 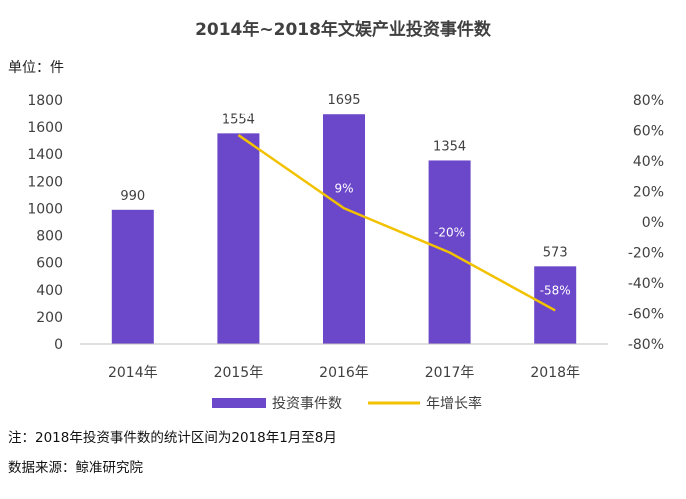 I want to click on bar-value-label: 573, so click(x=555, y=252).